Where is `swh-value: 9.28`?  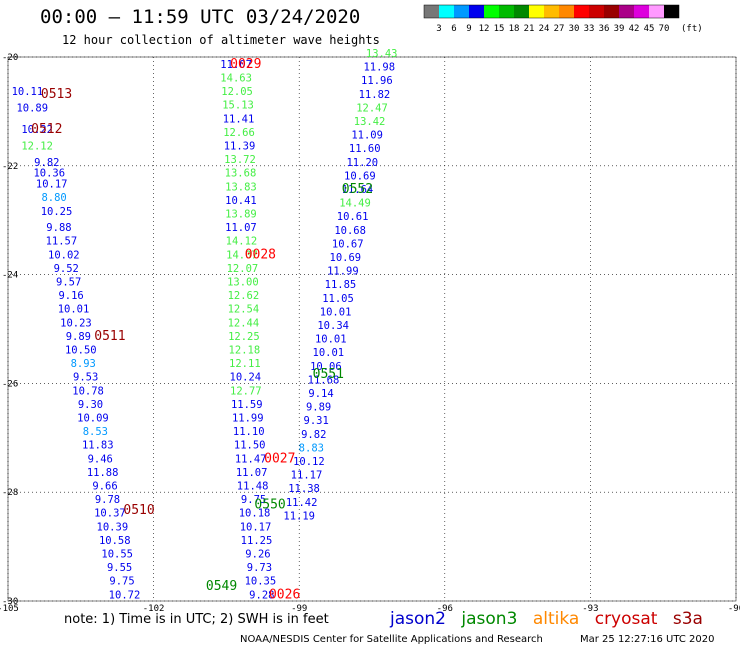 swh-value: 9.28 is located at coordinates (261, 595).